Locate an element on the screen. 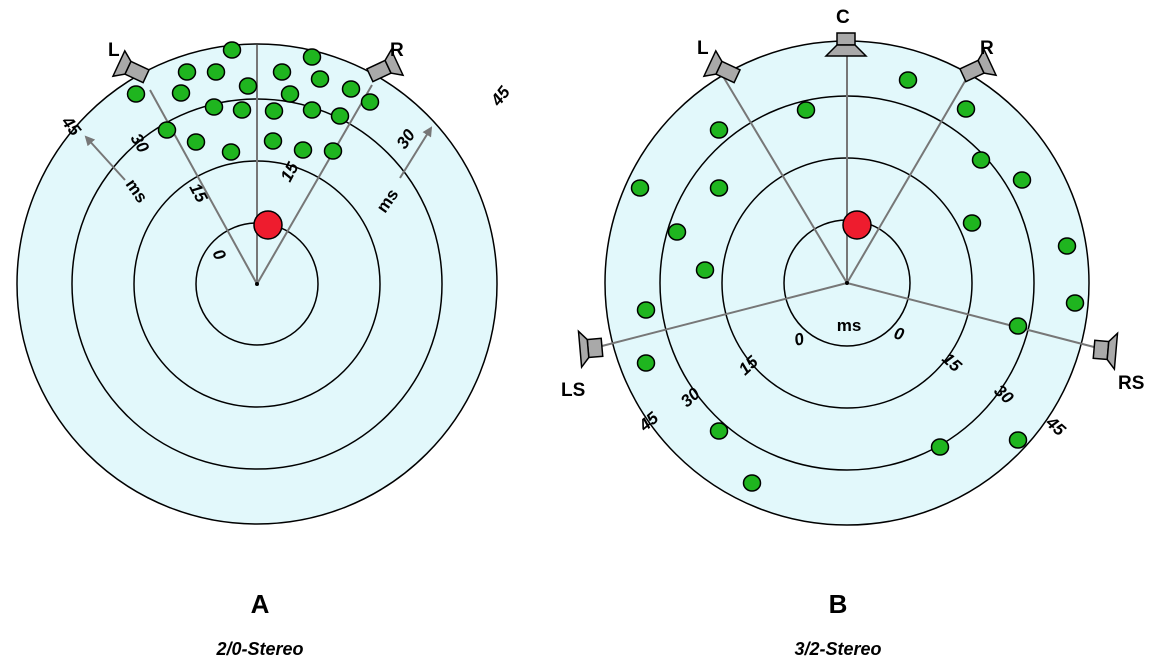 The image size is (1154, 661). speaker-c-label: C is located at coordinates (843, 17).